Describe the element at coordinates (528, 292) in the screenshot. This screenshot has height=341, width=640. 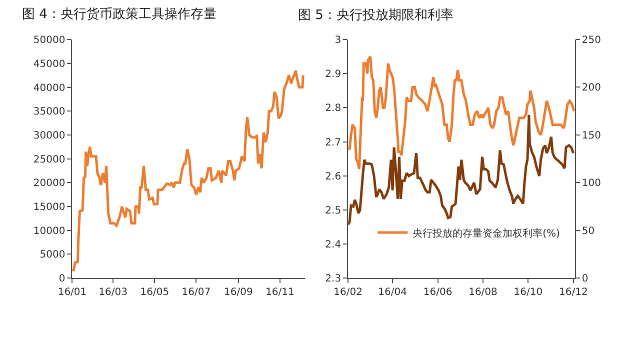
I see `x-tick-label: 16/10` at that location.